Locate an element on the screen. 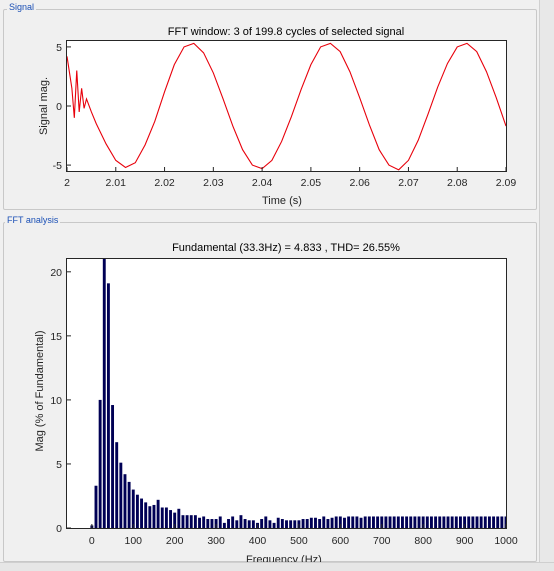 The width and height of the screenshot is (554, 571). signal-xlabel: Time (s) is located at coordinates (282, 201).